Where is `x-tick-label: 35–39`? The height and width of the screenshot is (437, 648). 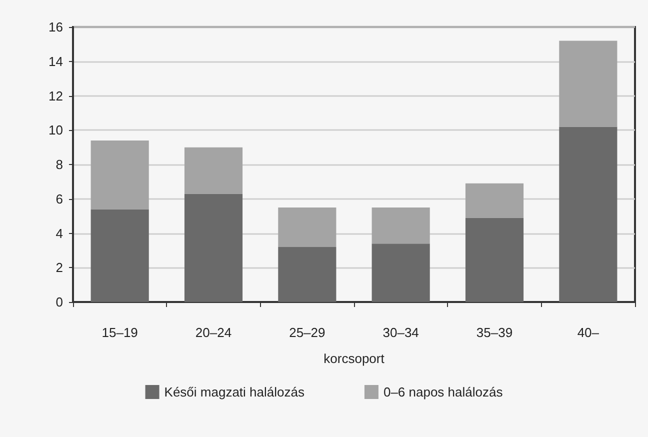
x-tick-label: 35–39 is located at coordinates (494, 332).